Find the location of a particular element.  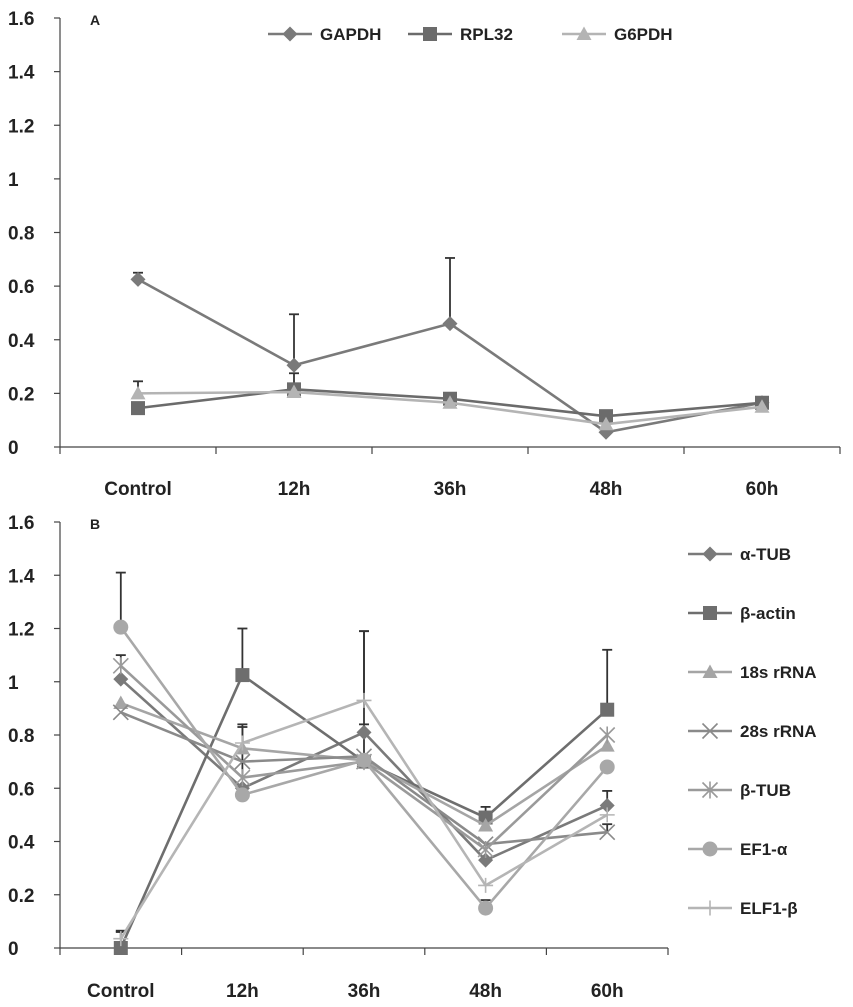

legend-label: EF1-α is located at coordinates (764, 849).